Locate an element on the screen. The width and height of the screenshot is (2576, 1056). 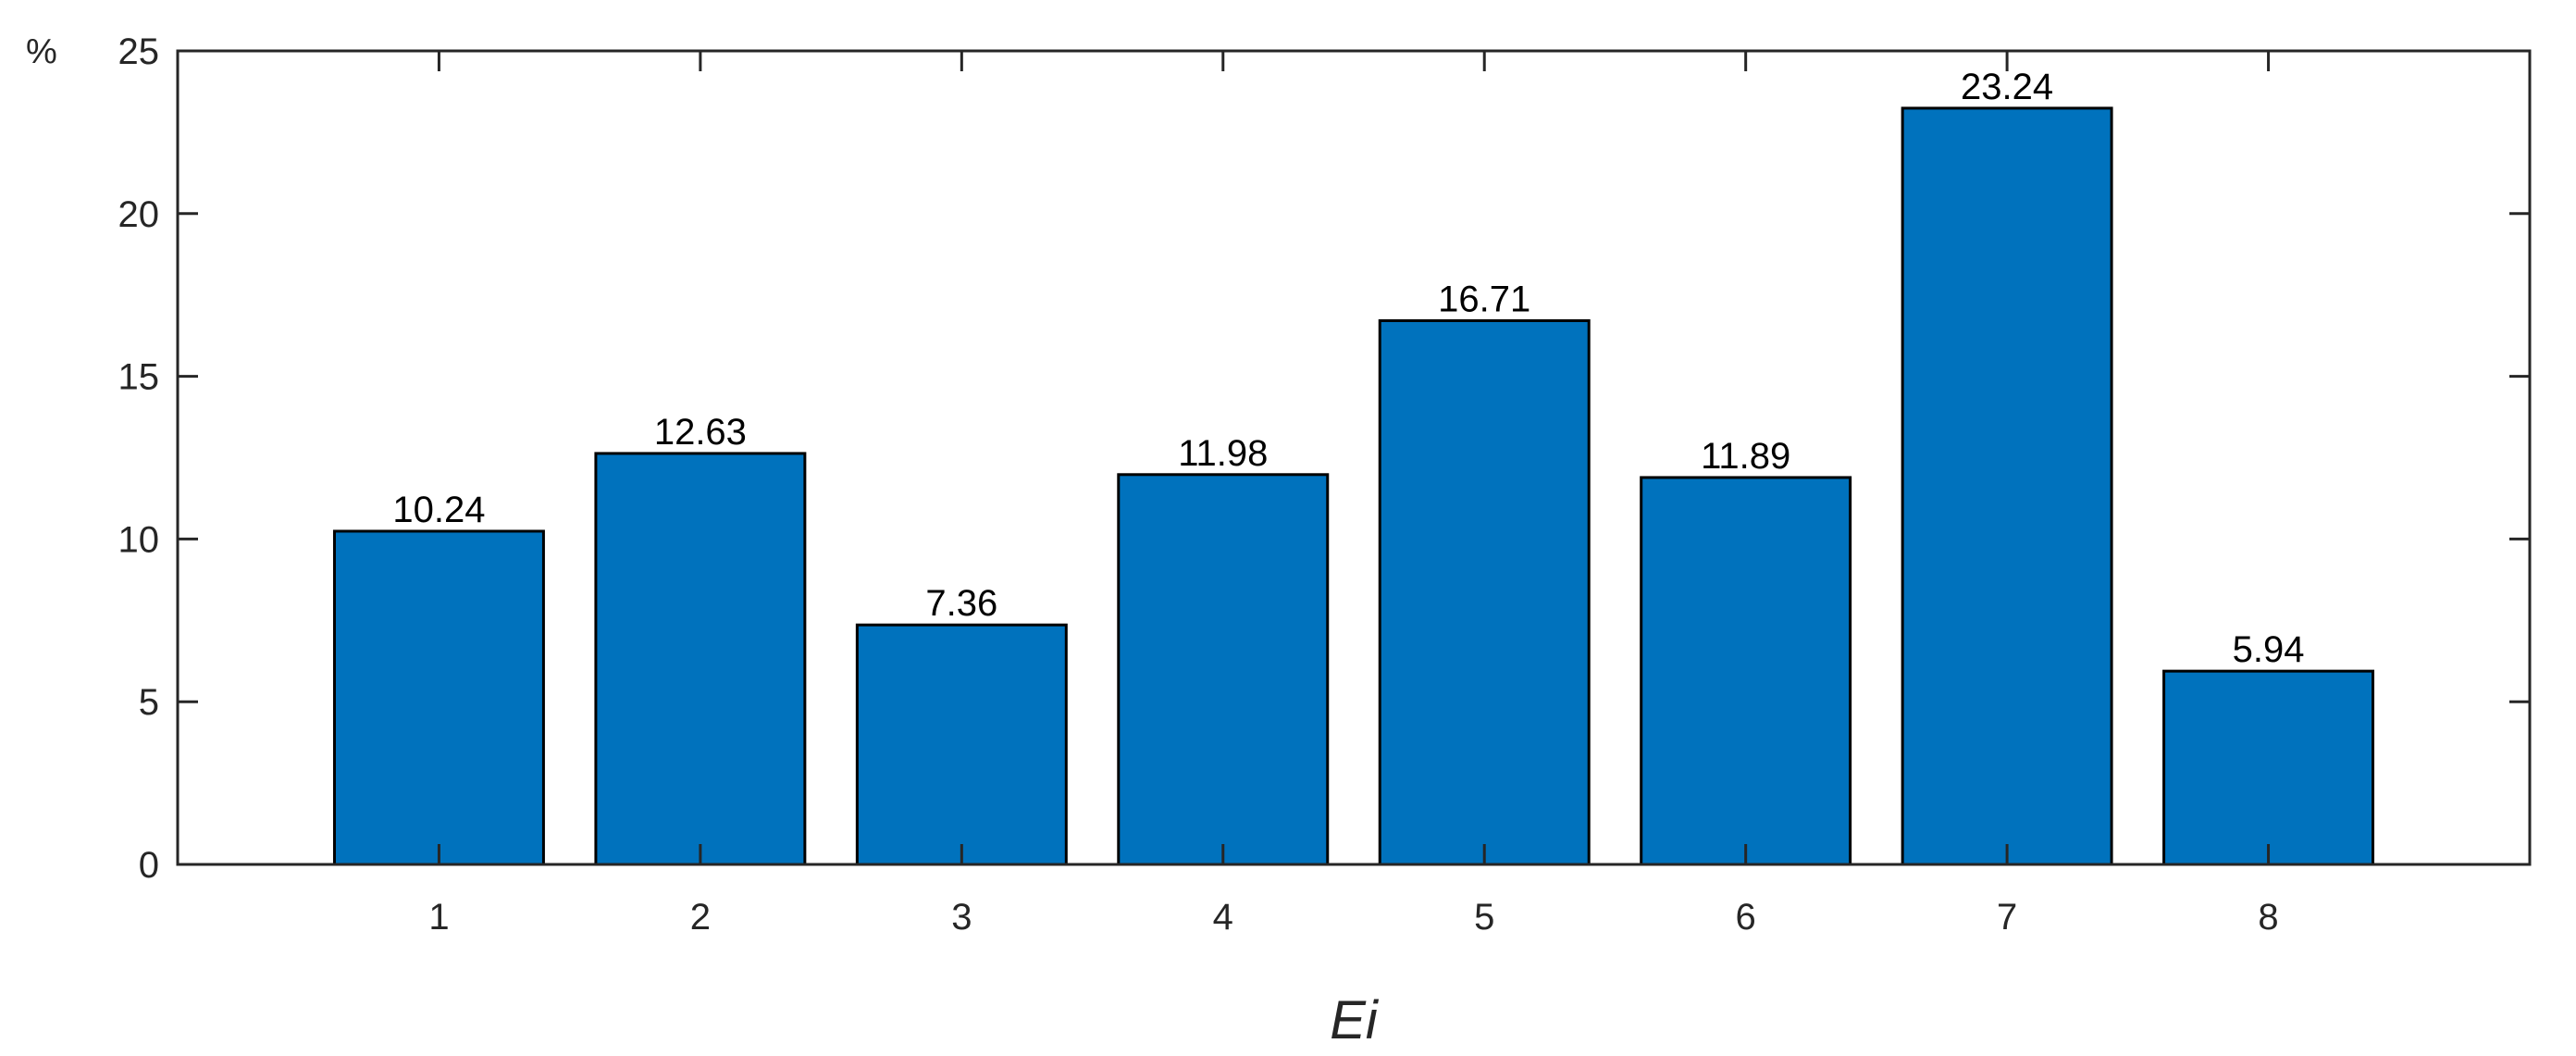
data-label-3: 7.36 is located at coordinates (961, 604).